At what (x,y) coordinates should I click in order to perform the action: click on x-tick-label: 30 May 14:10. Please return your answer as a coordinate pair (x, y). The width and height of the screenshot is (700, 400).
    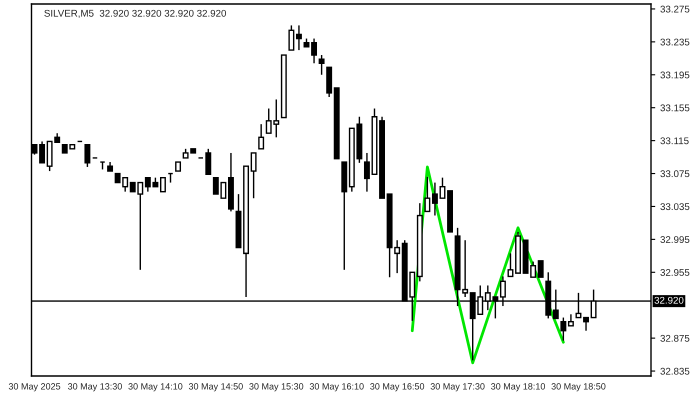
    Looking at the image, I should click on (155, 387).